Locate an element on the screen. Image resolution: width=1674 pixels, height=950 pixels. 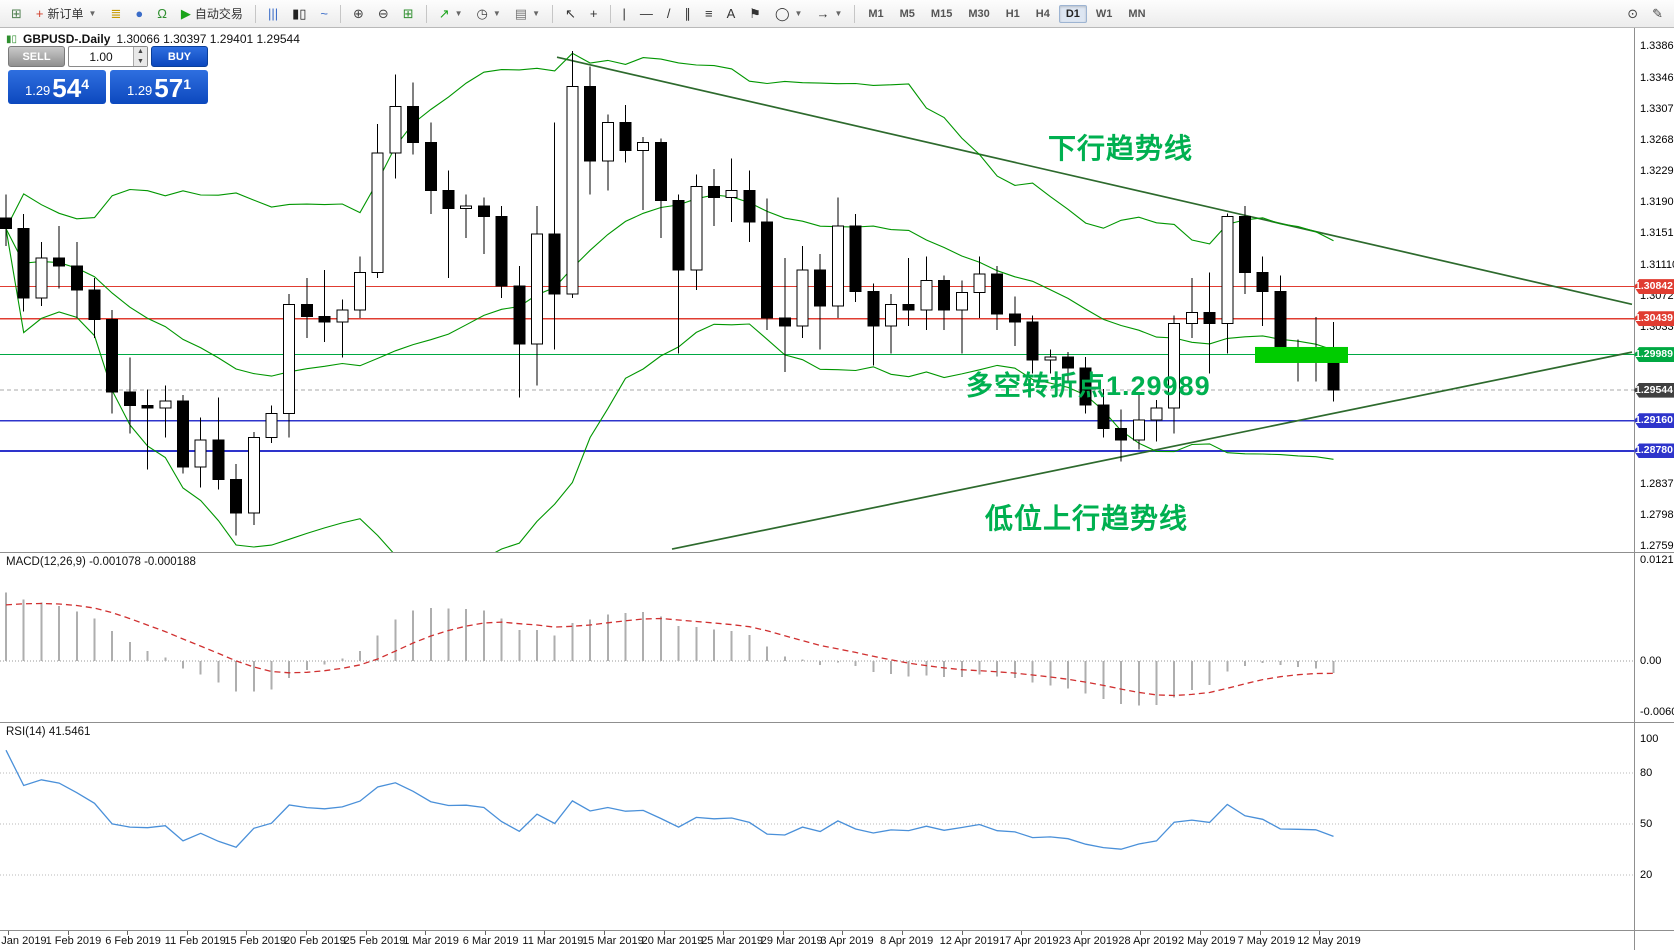
chart-macd-splitter is located at coordinates (837, 552).